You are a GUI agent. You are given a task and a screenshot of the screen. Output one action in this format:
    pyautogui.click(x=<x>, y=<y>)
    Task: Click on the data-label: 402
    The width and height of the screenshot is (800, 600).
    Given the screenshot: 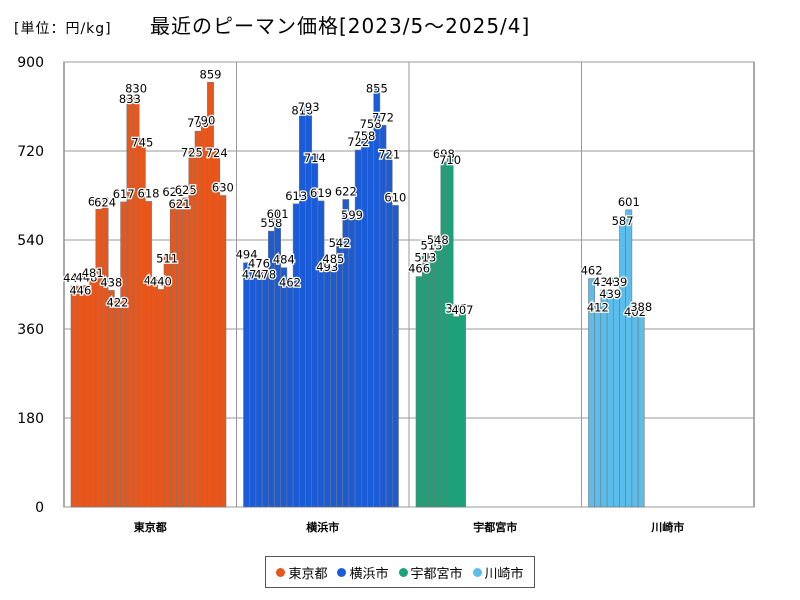 What is the action you would take?
    pyautogui.click(x=635, y=312)
    